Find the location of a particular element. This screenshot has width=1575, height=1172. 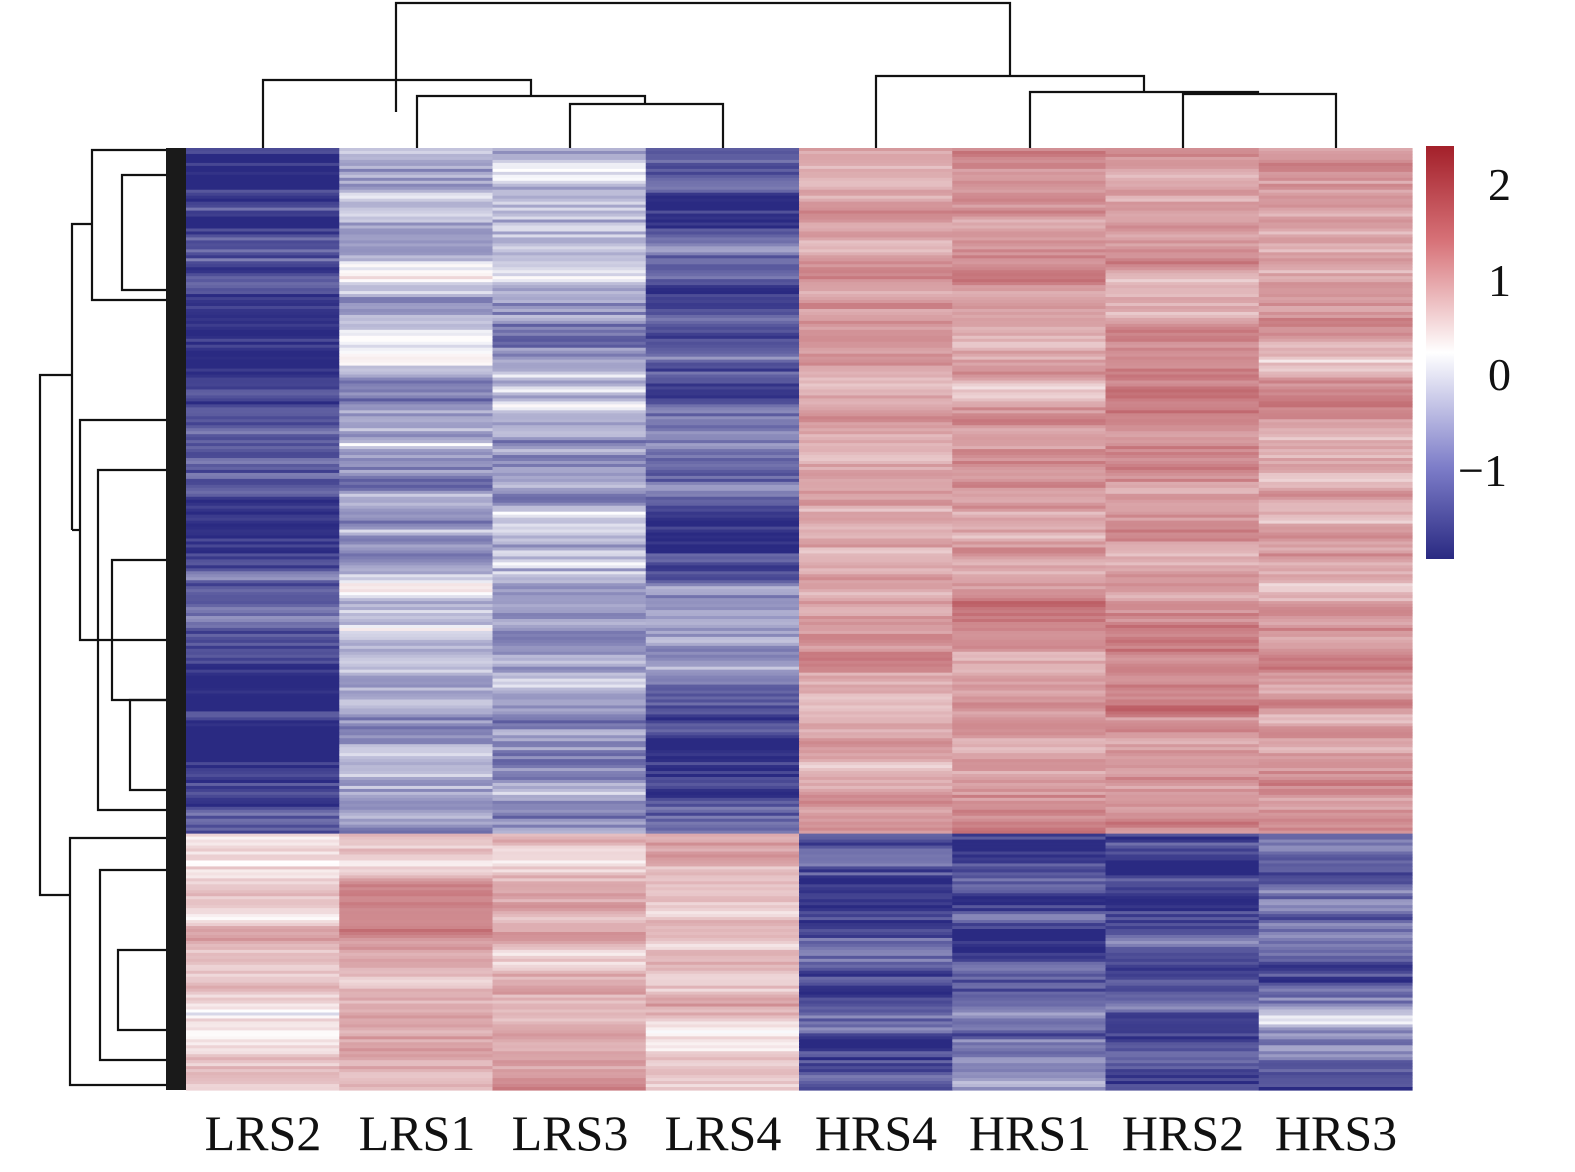

column-label: LRS2 is located at coordinates (263, 1133).